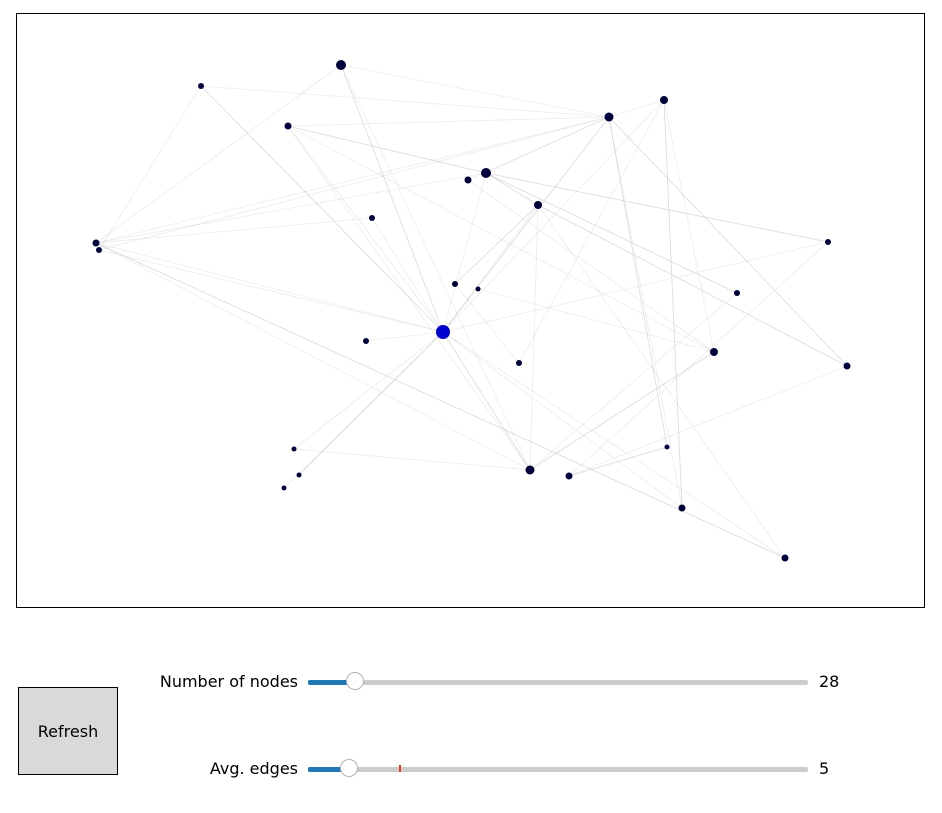 Image resolution: width=942 pixels, height=813 pixels. What do you see at coordinates (558, 681) in the screenshot?
I see `nodes-slider-track` at bounding box center [558, 681].